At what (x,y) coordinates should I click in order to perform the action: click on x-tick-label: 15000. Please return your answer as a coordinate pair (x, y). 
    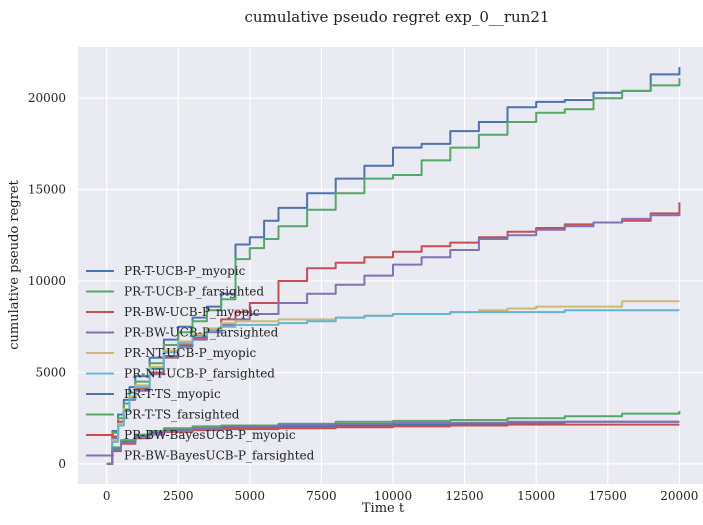
    Looking at the image, I should click on (536, 496).